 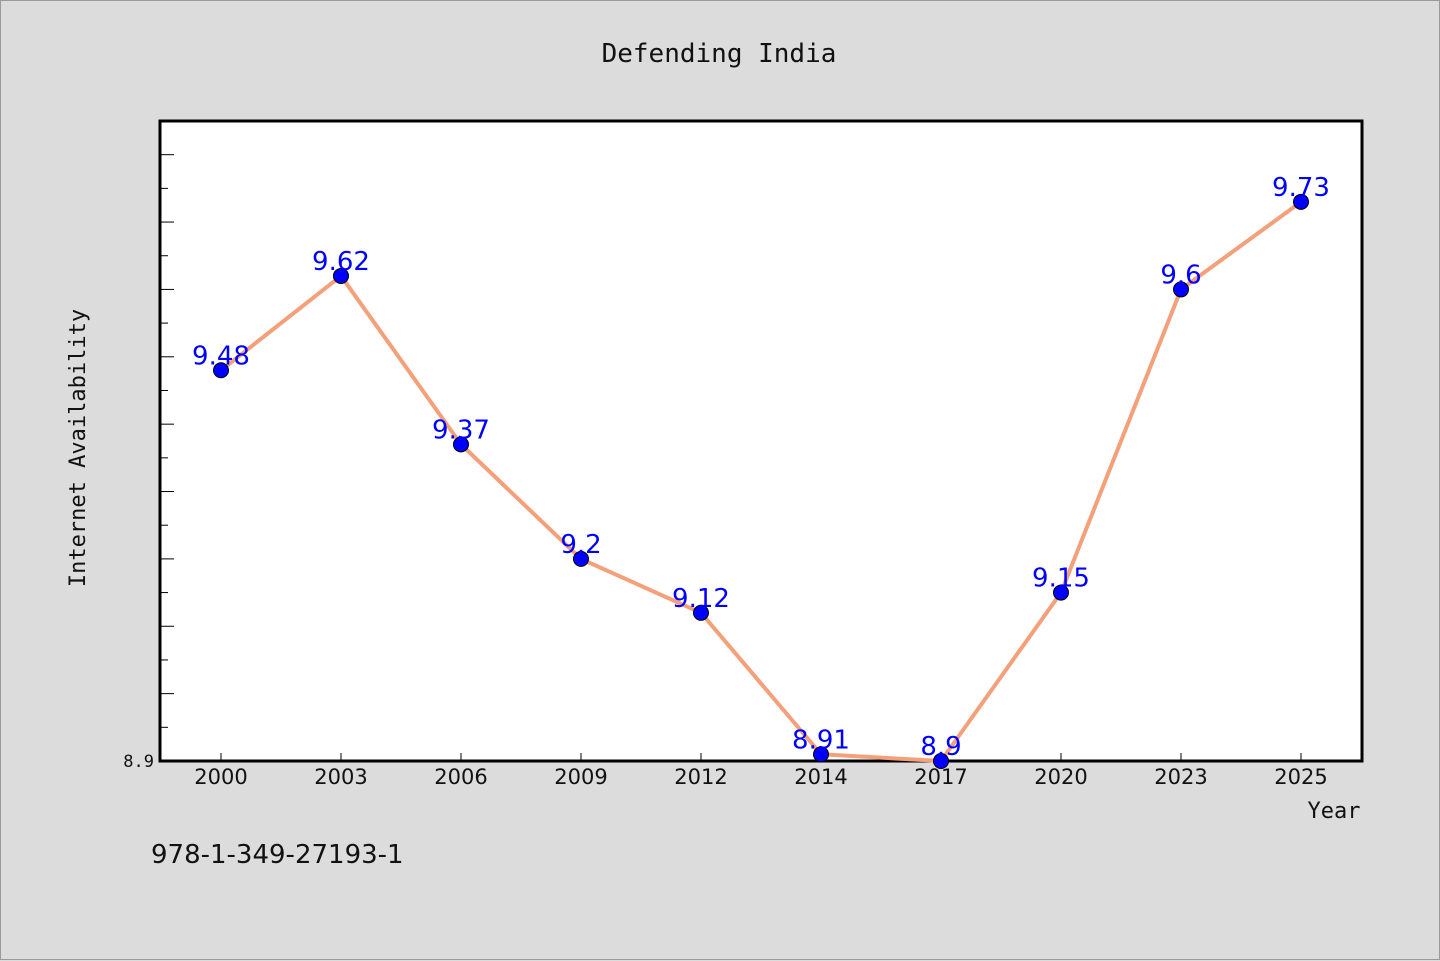 I want to click on data-label: 9.12, so click(x=701, y=599).